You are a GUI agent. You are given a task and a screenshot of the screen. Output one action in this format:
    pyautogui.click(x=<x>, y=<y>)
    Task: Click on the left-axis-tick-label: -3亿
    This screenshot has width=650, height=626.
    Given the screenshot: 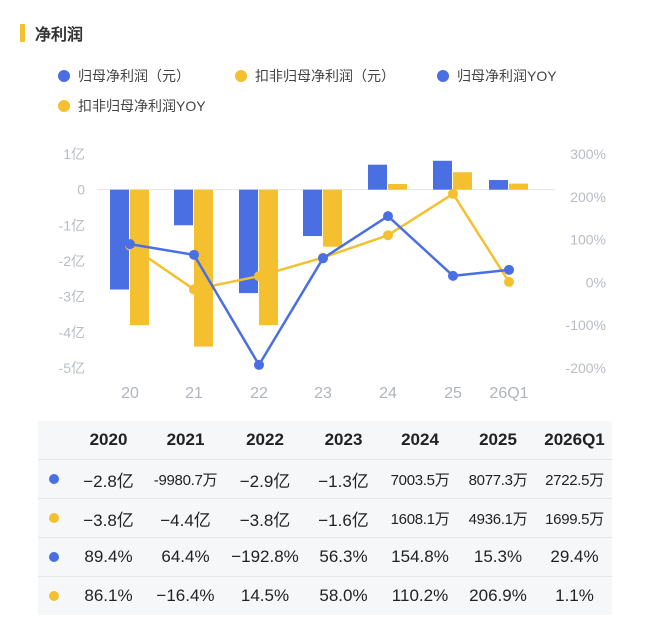 What is the action you would take?
    pyautogui.click(x=72, y=297)
    